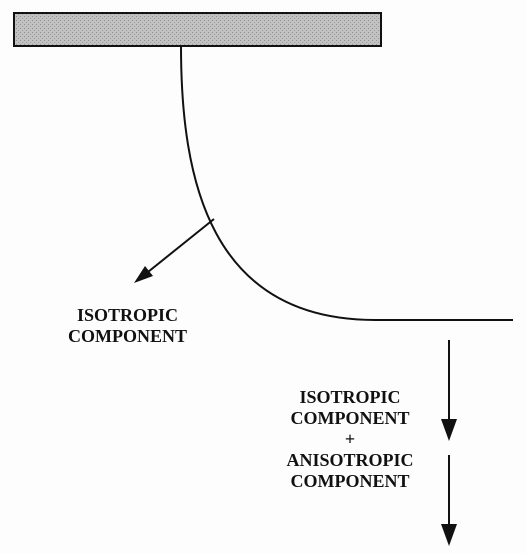 This screenshot has width=527, height=553. What do you see at coordinates (350, 460) in the screenshot?
I see `combined-label-line-3: ANISOTROPIC` at bounding box center [350, 460].